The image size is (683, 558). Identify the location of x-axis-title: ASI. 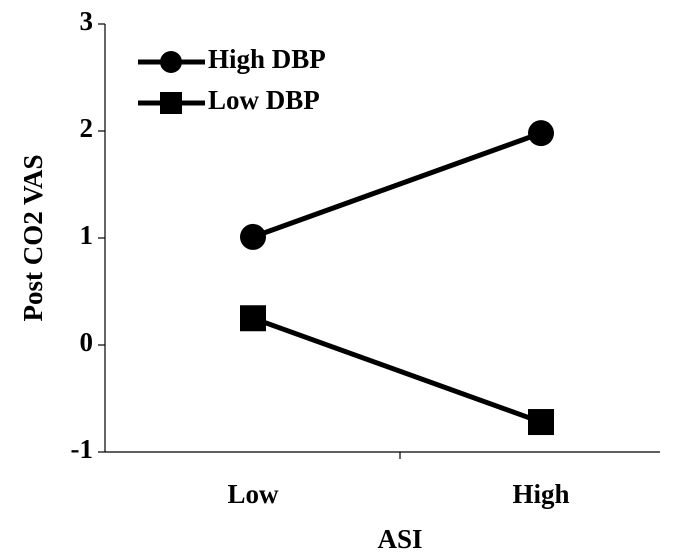
(399, 539).